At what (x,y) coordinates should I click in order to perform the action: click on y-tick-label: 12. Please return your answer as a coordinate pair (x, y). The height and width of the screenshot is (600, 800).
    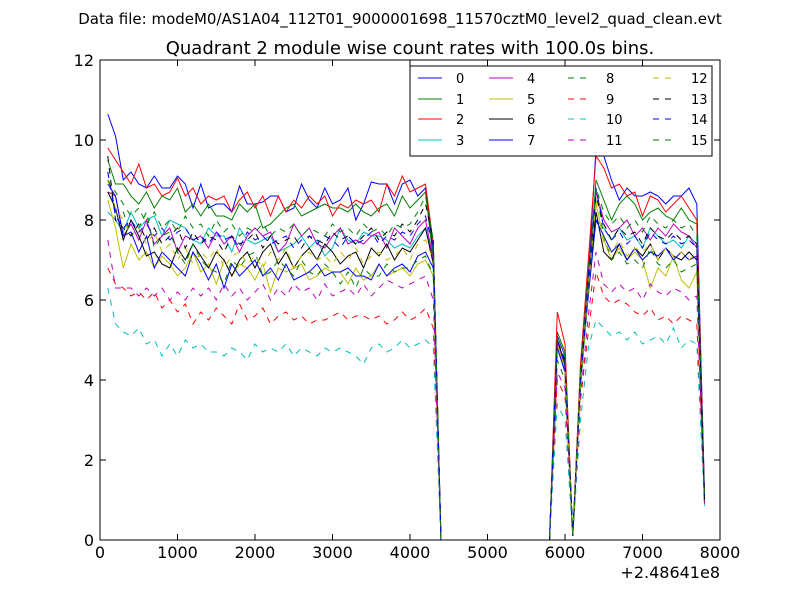
    Looking at the image, I should click on (84, 60).